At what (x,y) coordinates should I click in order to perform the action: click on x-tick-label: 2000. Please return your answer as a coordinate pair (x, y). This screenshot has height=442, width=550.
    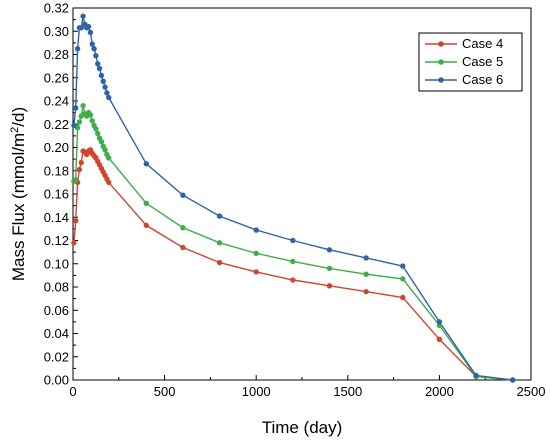
    Looking at the image, I should click on (439, 391).